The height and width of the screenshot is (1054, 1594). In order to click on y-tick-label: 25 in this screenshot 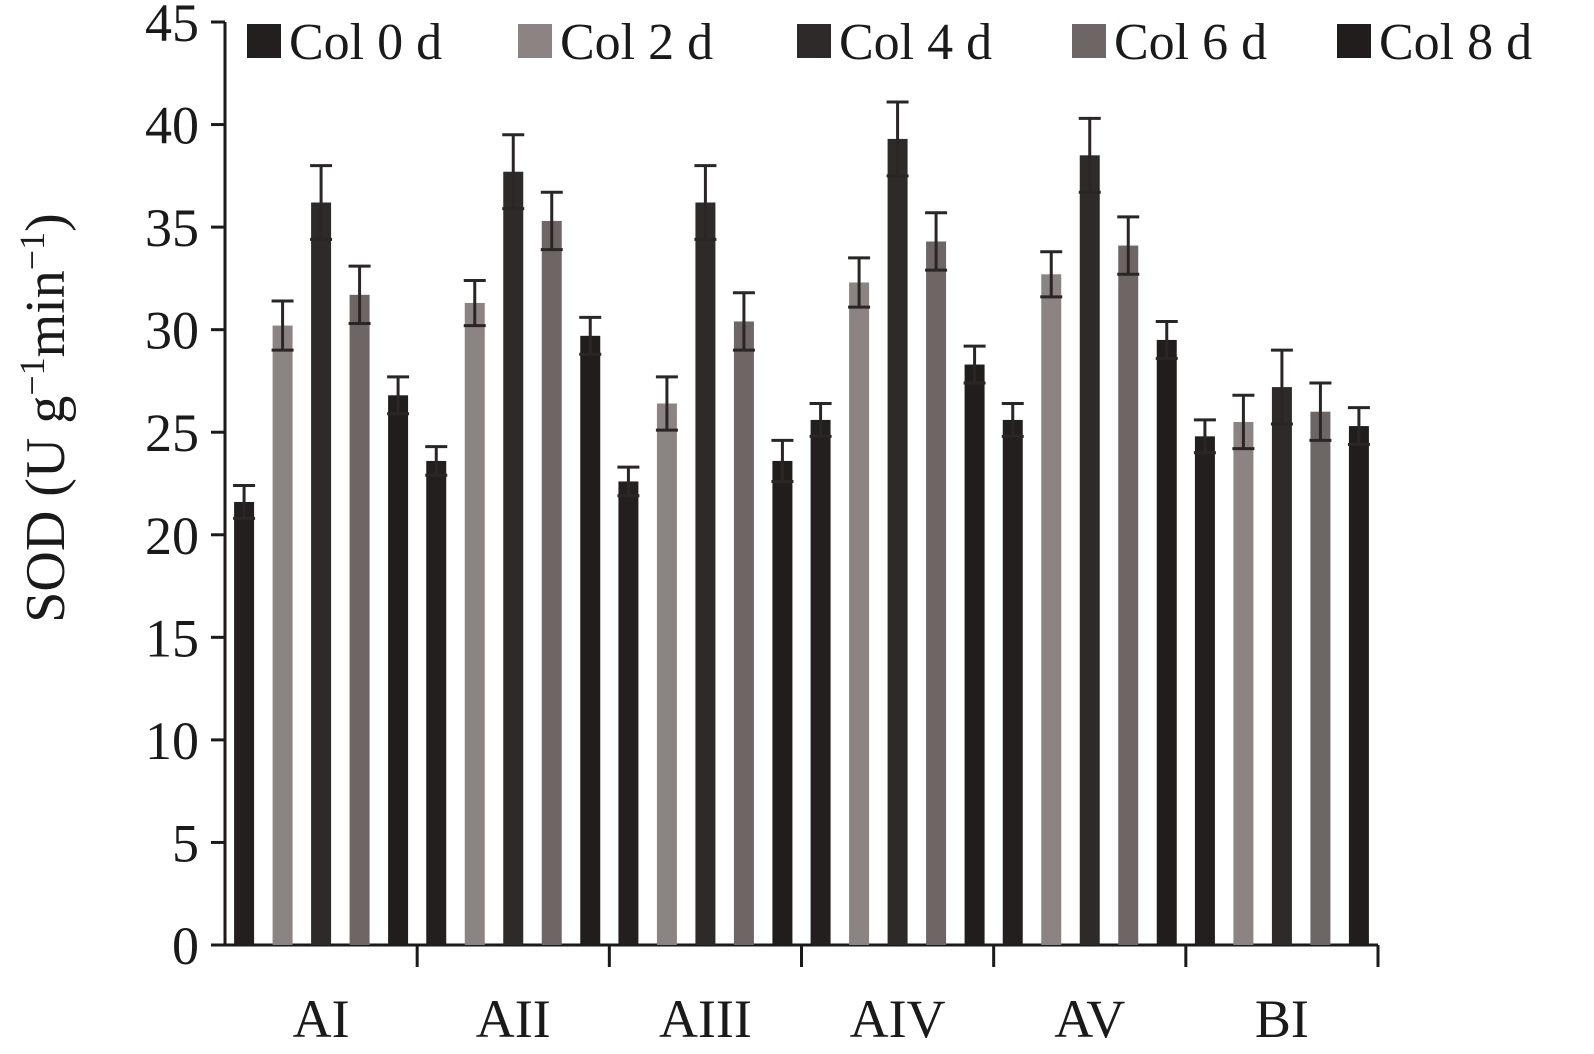, I will do `click(172, 433)`.